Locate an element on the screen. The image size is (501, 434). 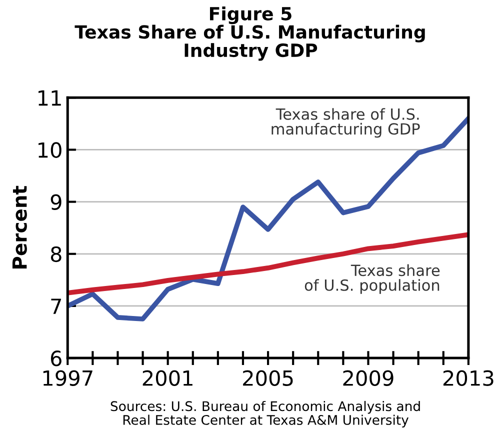
y-tick-label: 8 is located at coordinates (56, 254).